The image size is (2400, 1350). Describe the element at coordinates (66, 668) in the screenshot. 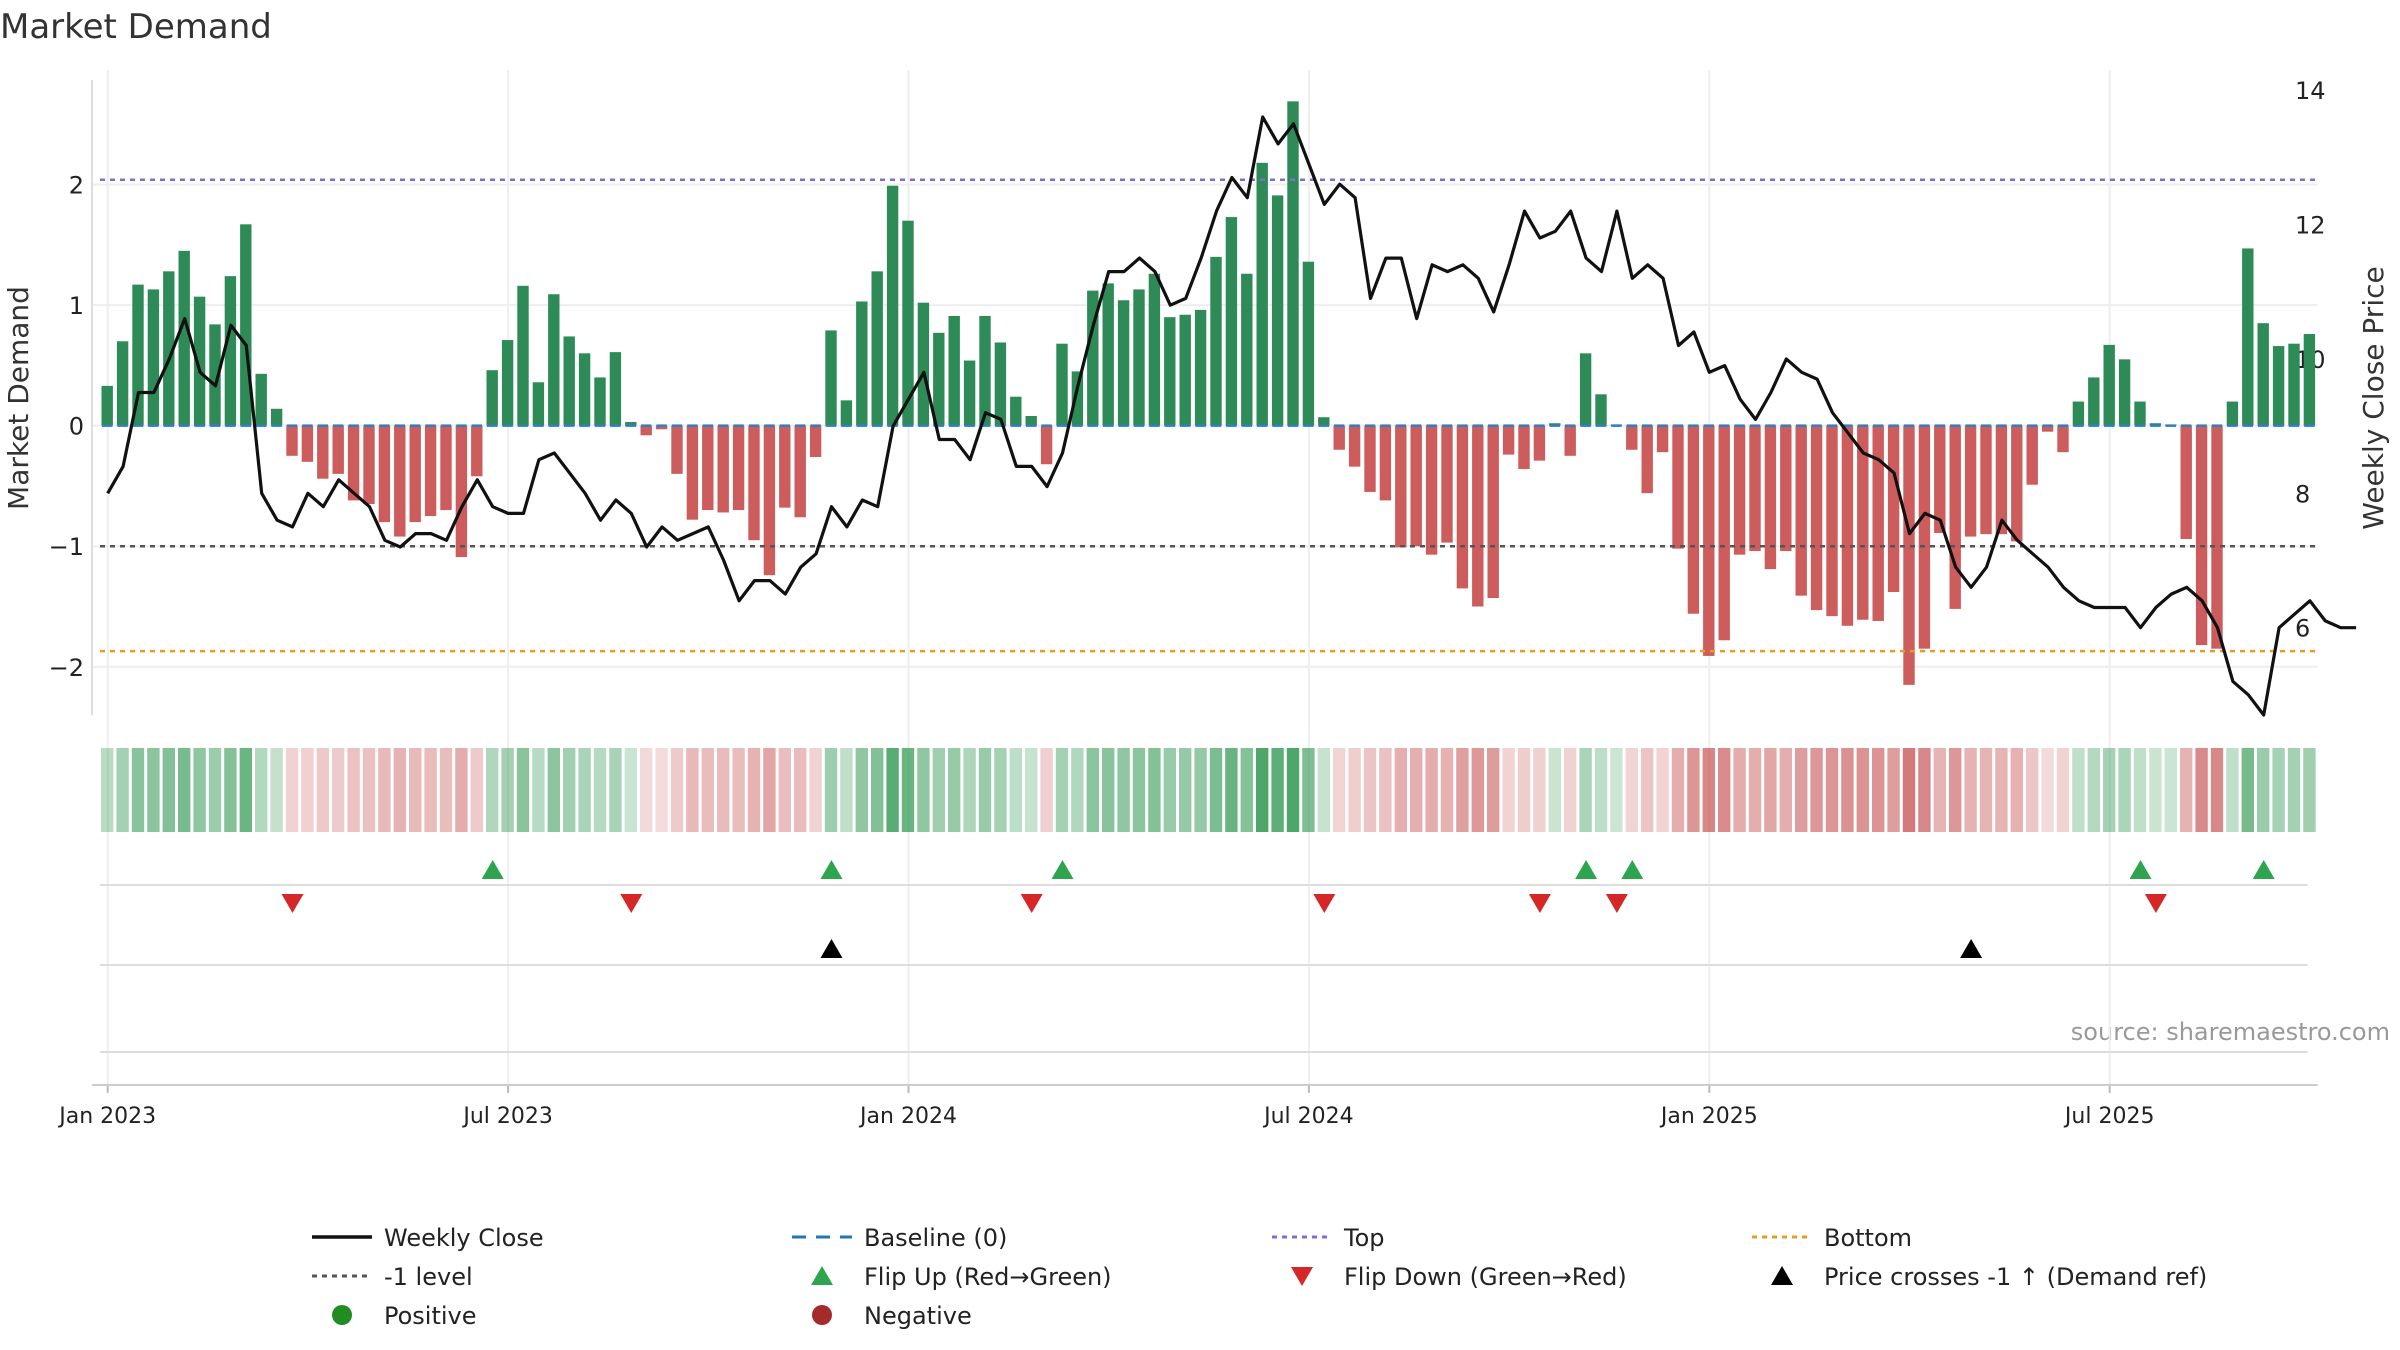

I see `y-tick-label: −2` at that location.